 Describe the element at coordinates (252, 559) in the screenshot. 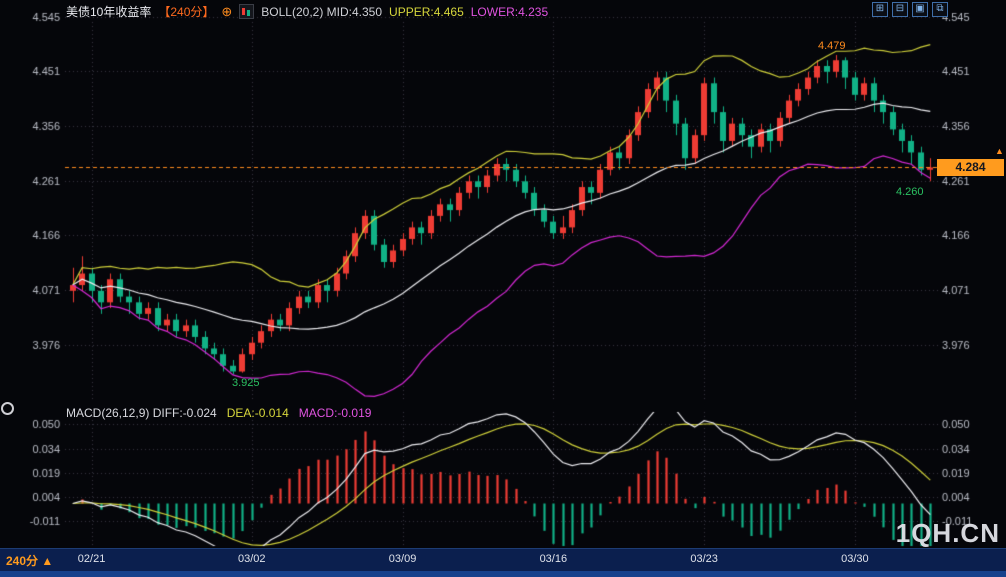

I see `x-axis-date-label: 03/02` at that location.